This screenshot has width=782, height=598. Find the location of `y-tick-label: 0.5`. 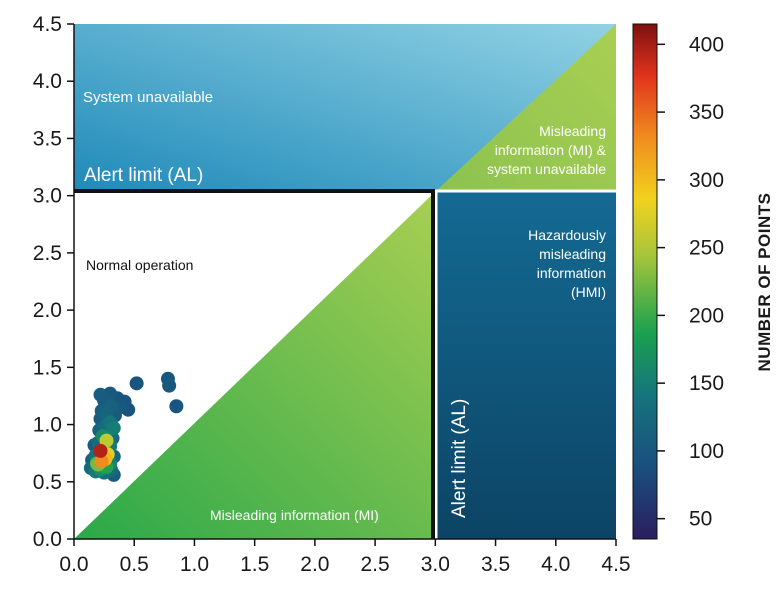

y-tick-label: 0.5 is located at coordinates (47, 482).